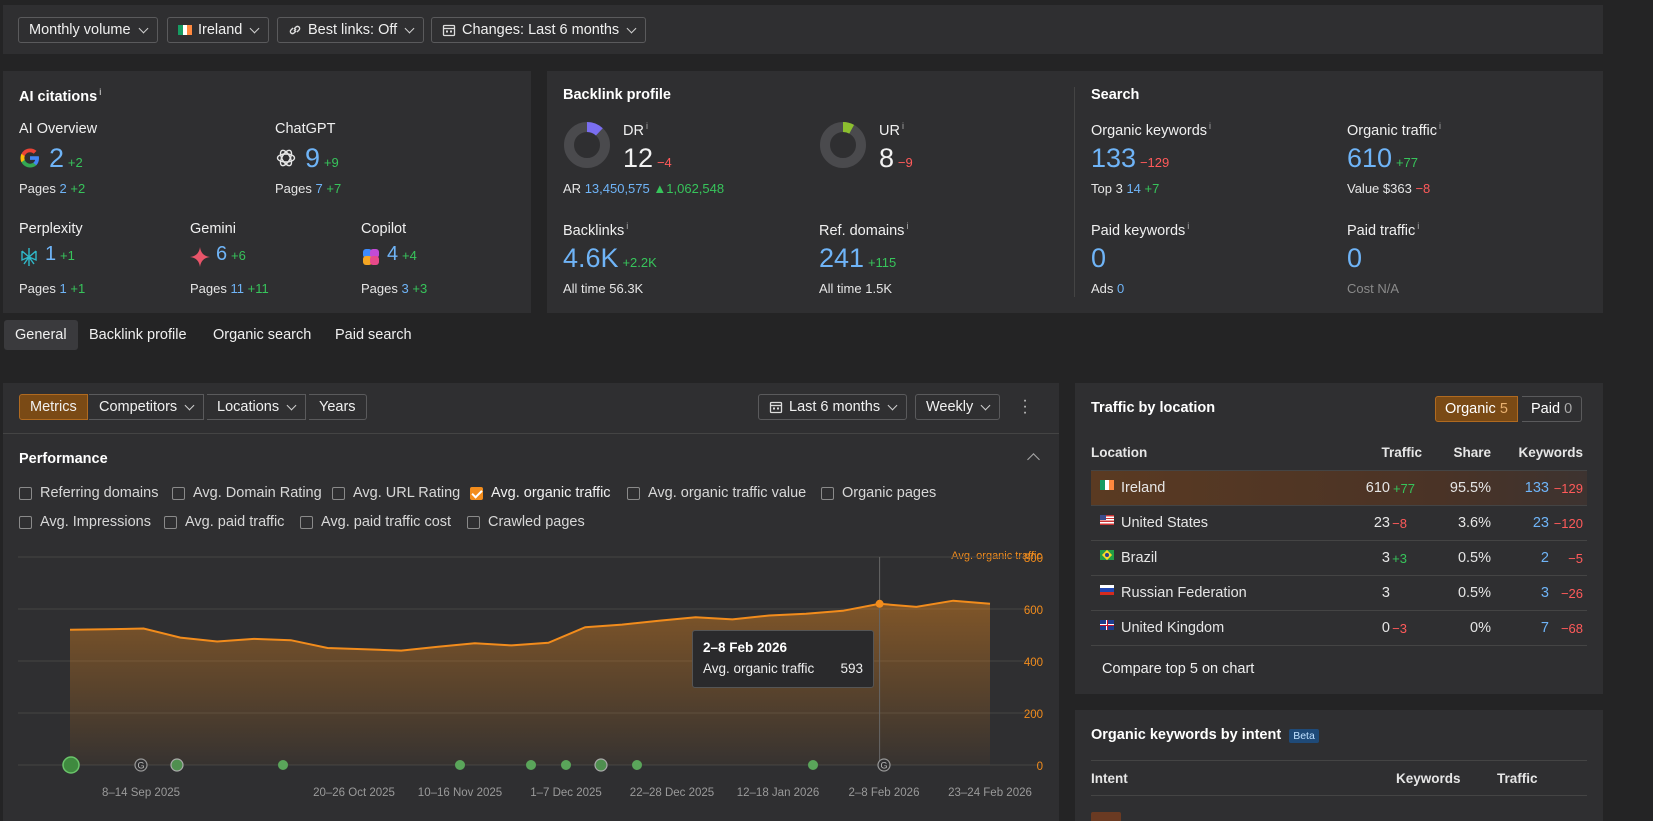 The width and height of the screenshot is (1653, 821). Describe the element at coordinates (85, 522) in the screenshot. I see `checkbox-avg-impressions: Avg. Impressions` at that location.